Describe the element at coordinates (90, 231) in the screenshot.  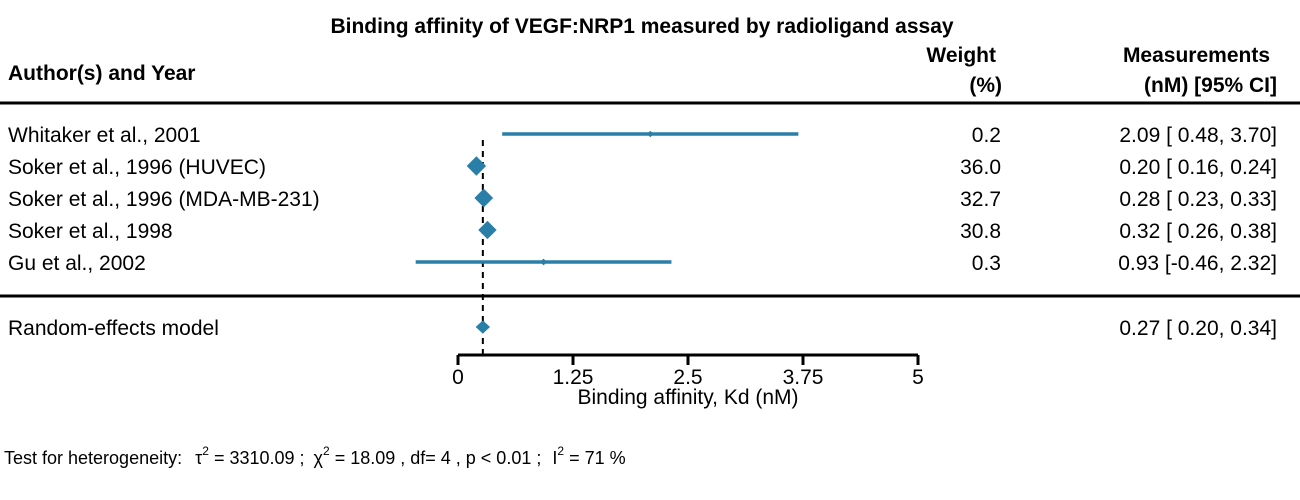
I see `study-label: Soker et al., 1998` at that location.